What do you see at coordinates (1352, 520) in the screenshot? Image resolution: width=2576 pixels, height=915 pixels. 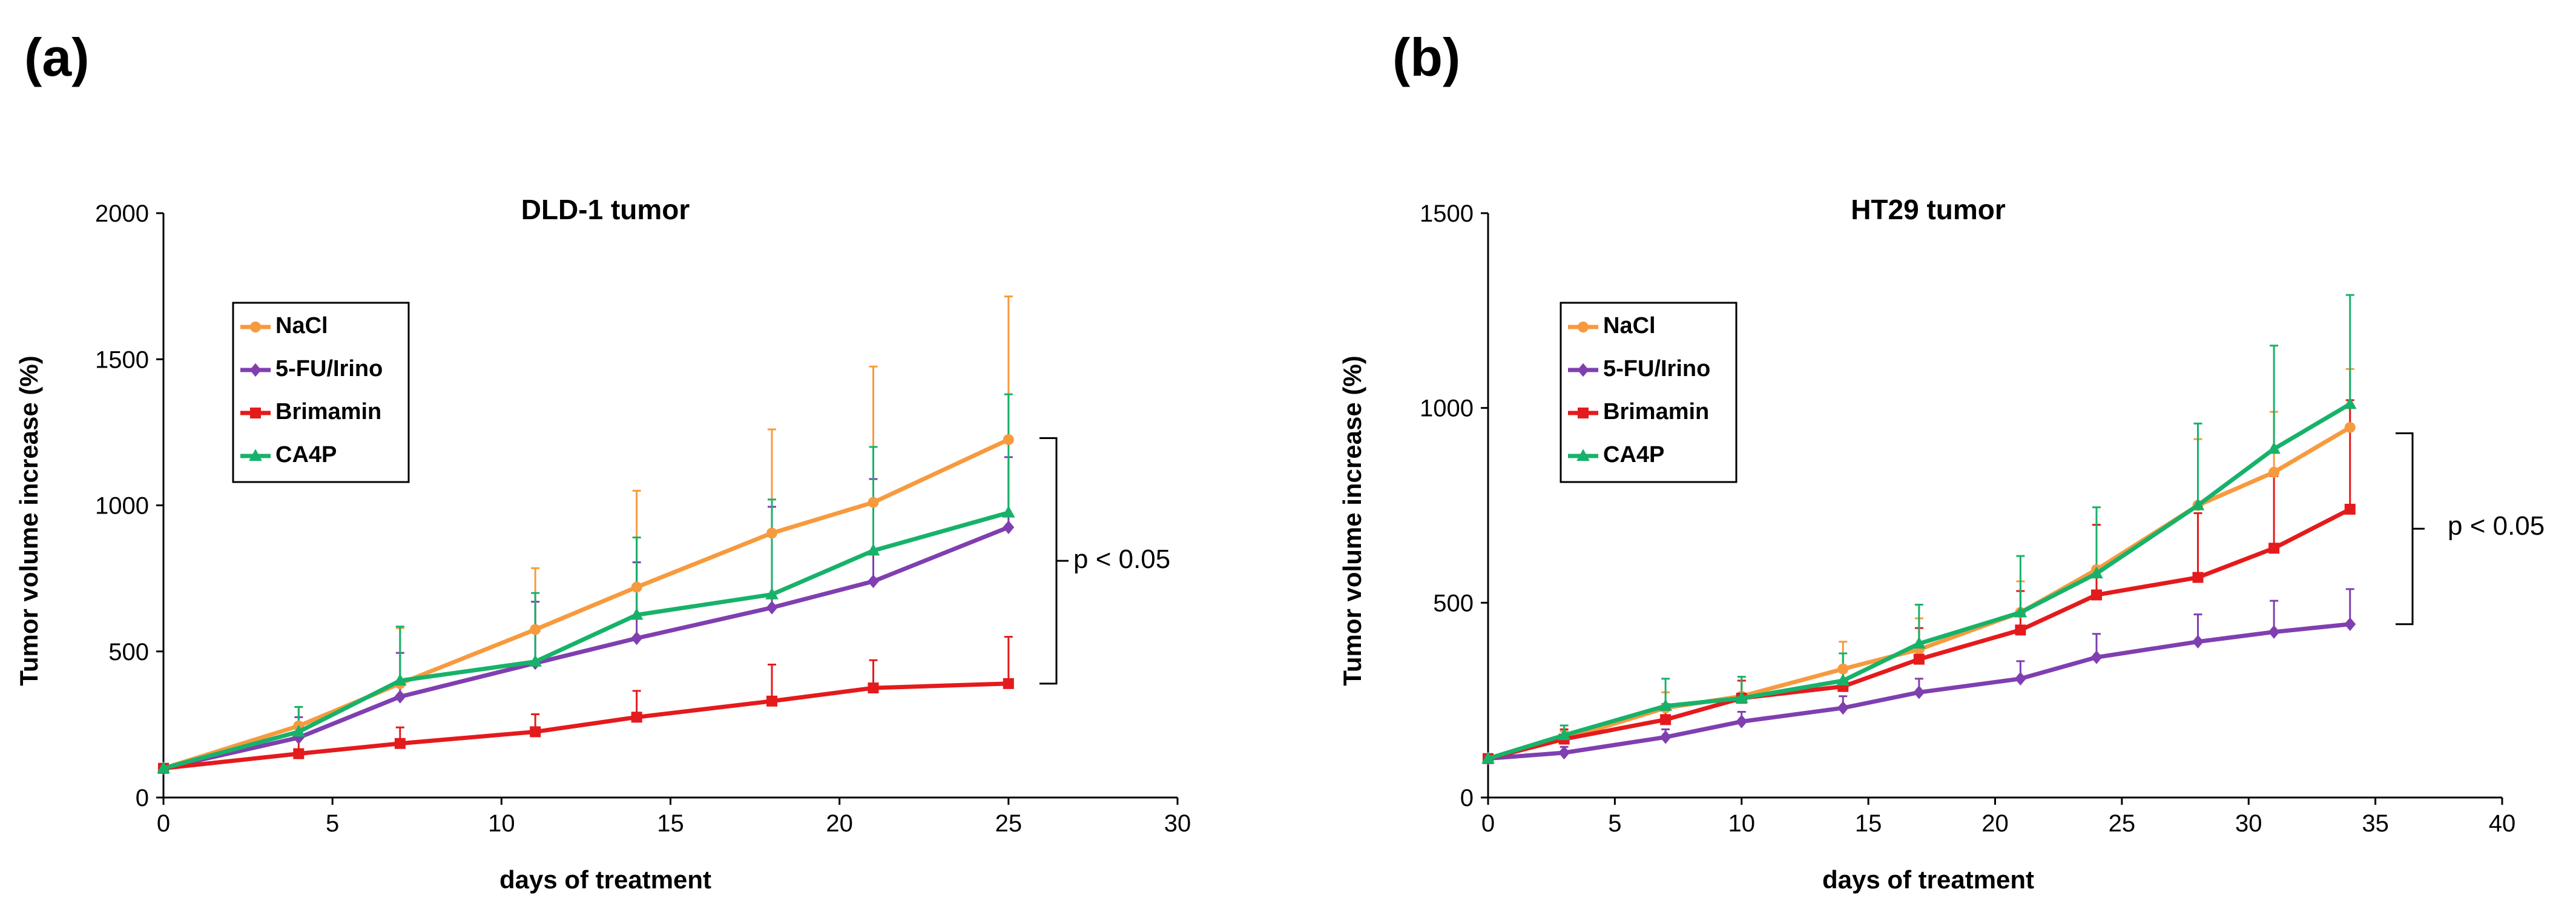 I see `y-axis-label: Tumor volume increase (%)` at bounding box center [1352, 520].